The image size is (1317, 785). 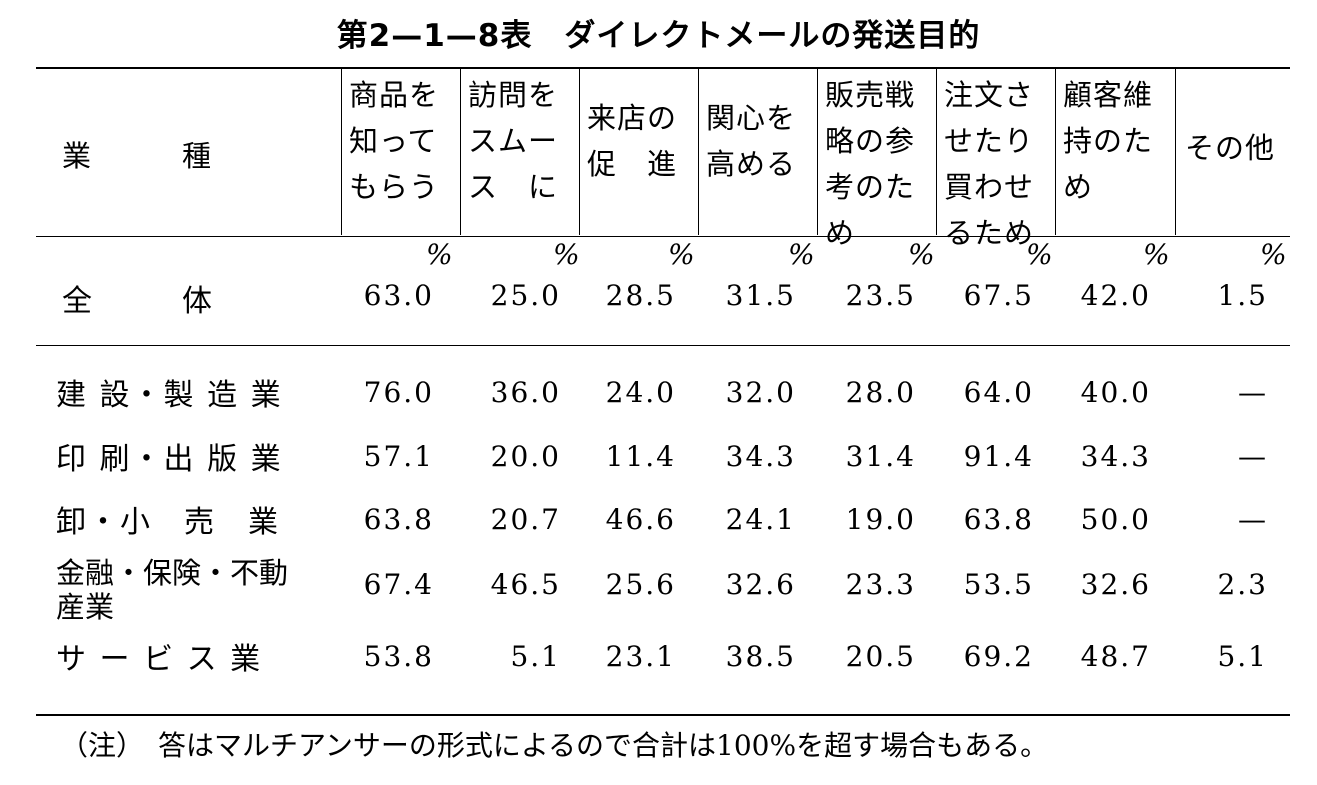 I want to click on table-cell: 32.0, so click(x=760, y=392).